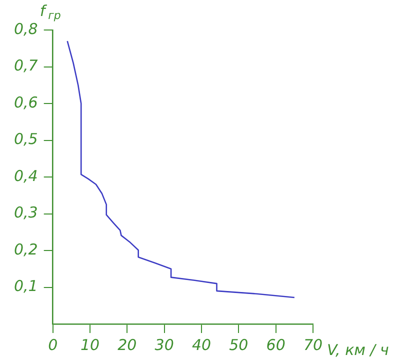 This screenshot has height=363, width=413. I want to click on y-tick-label: 0,5, so click(26, 139).